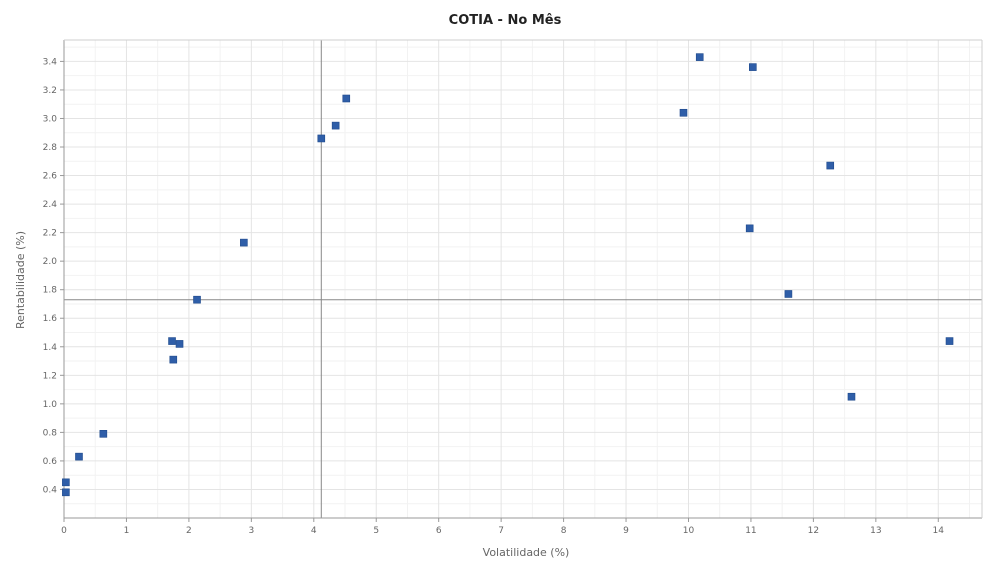 The height and width of the screenshot is (565, 984). What do you see at coordinates (50, 177) in the screenshot?
I see `y-tick-label: 2.6` at bounding box center [50, 177].